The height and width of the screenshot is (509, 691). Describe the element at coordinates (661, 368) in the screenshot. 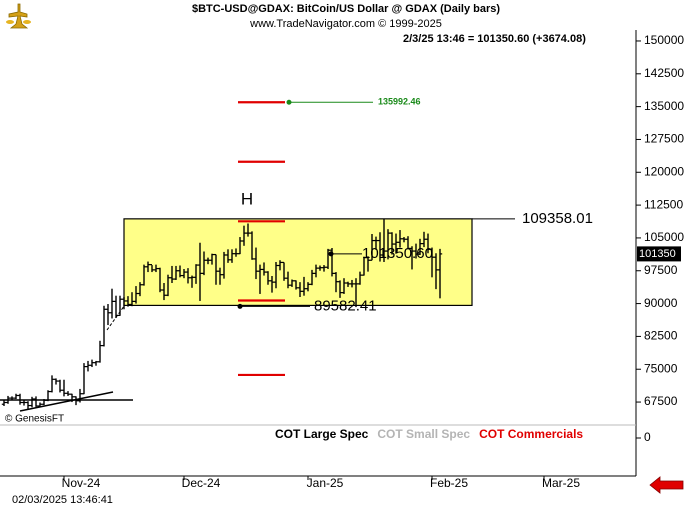

I see `y-tick-label: 75000` at that location.